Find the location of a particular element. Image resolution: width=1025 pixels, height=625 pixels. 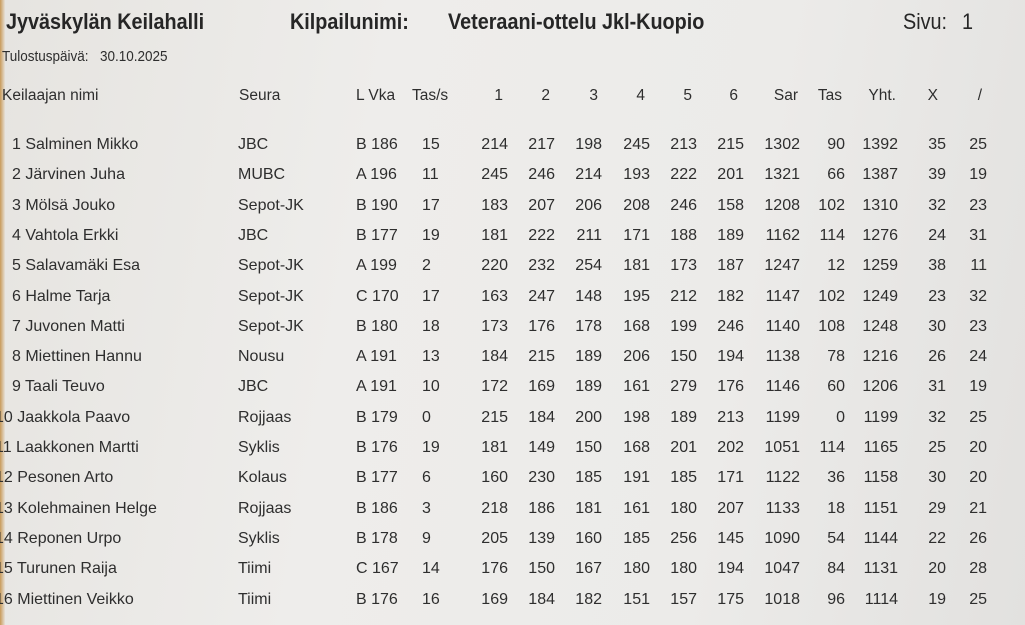

table-cell: B 186 is located at coordinates (377, 508).